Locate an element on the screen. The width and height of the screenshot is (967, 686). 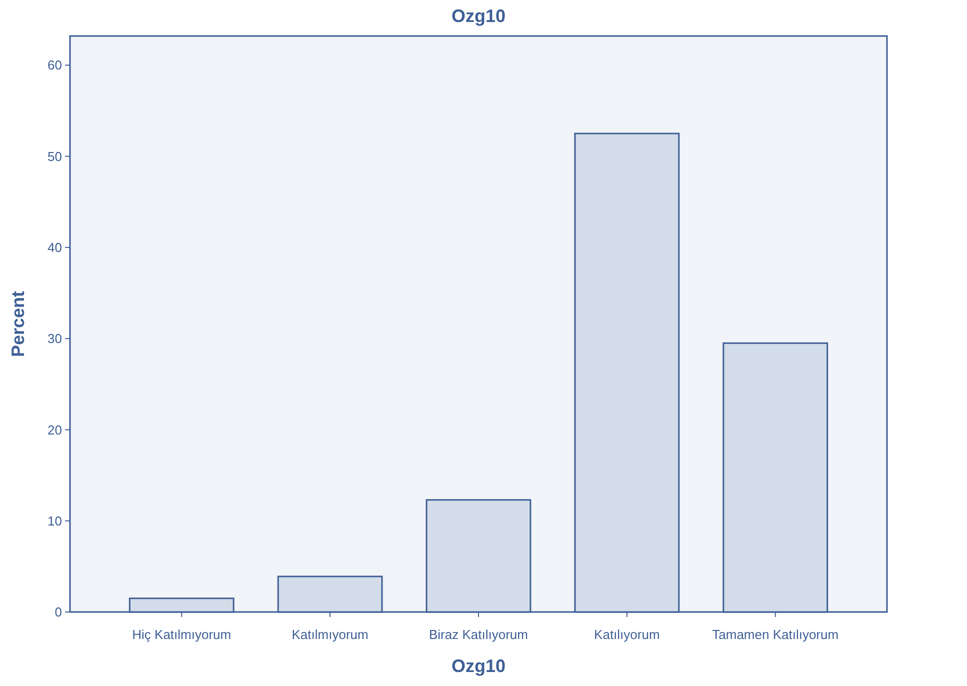
y-axis-title: Percent is located at coordinates (18, 324).